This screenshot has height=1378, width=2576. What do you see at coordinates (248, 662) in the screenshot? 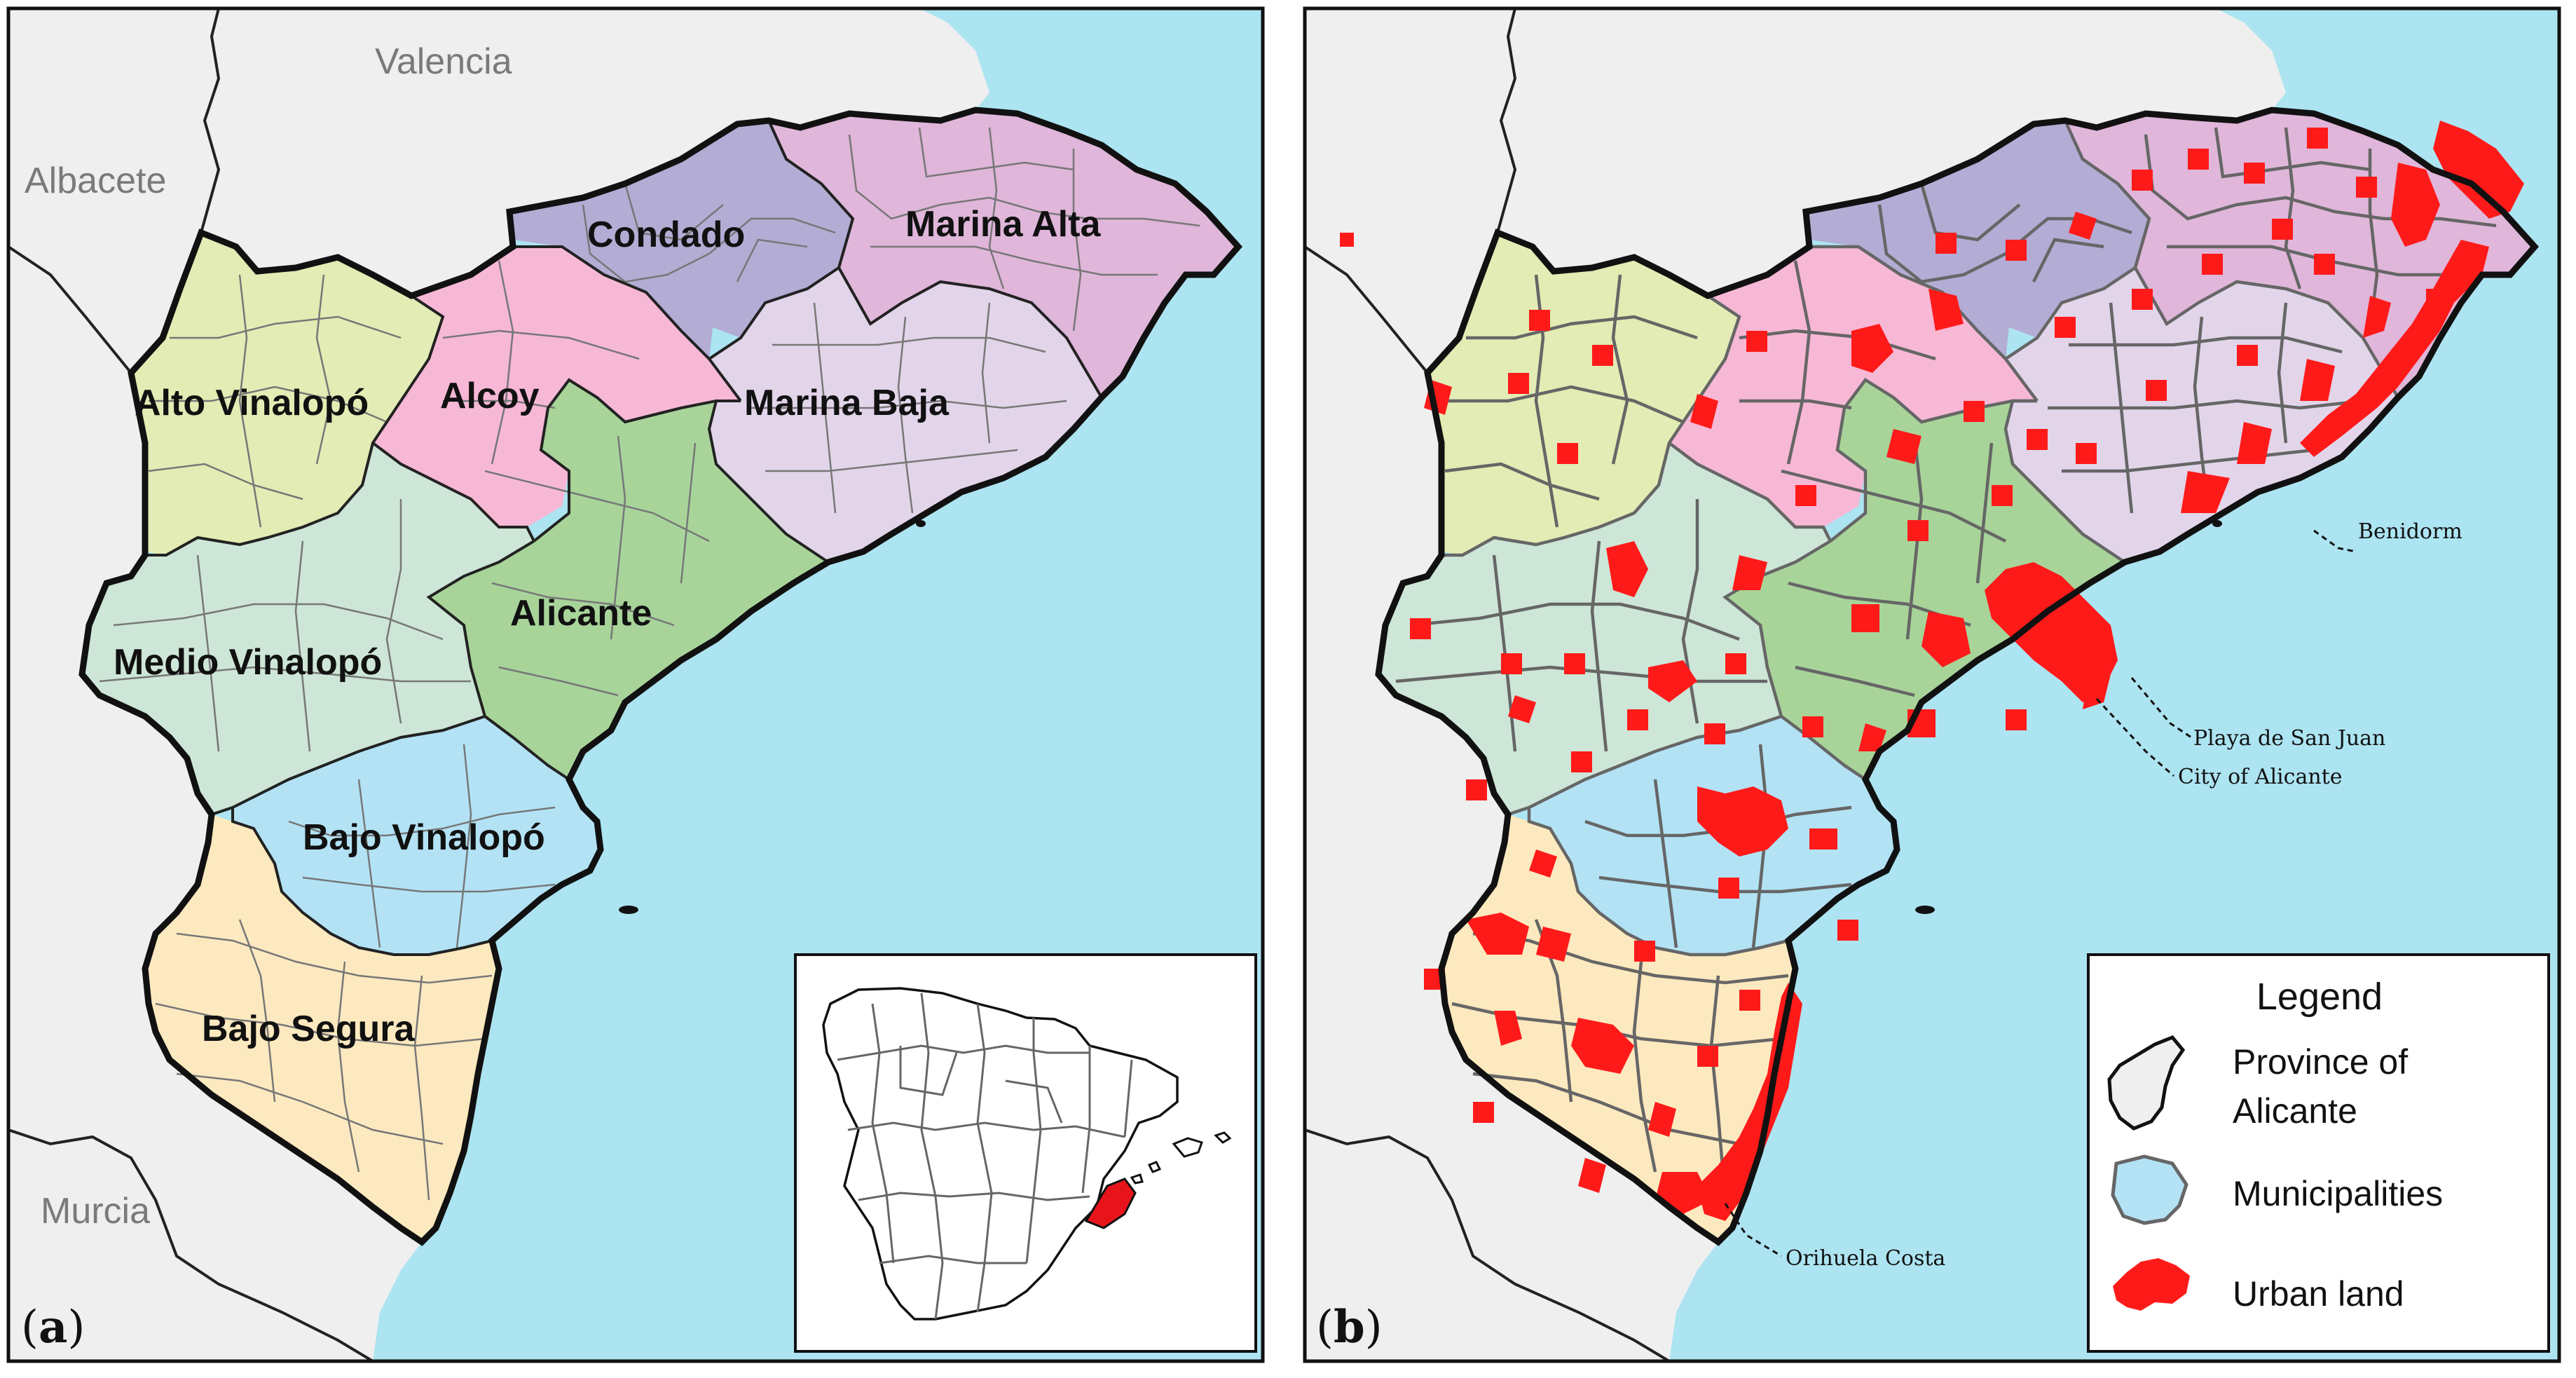
I see `label-medio-vinalopo: Medio Vinalopó` at bounding box center [248, 662].